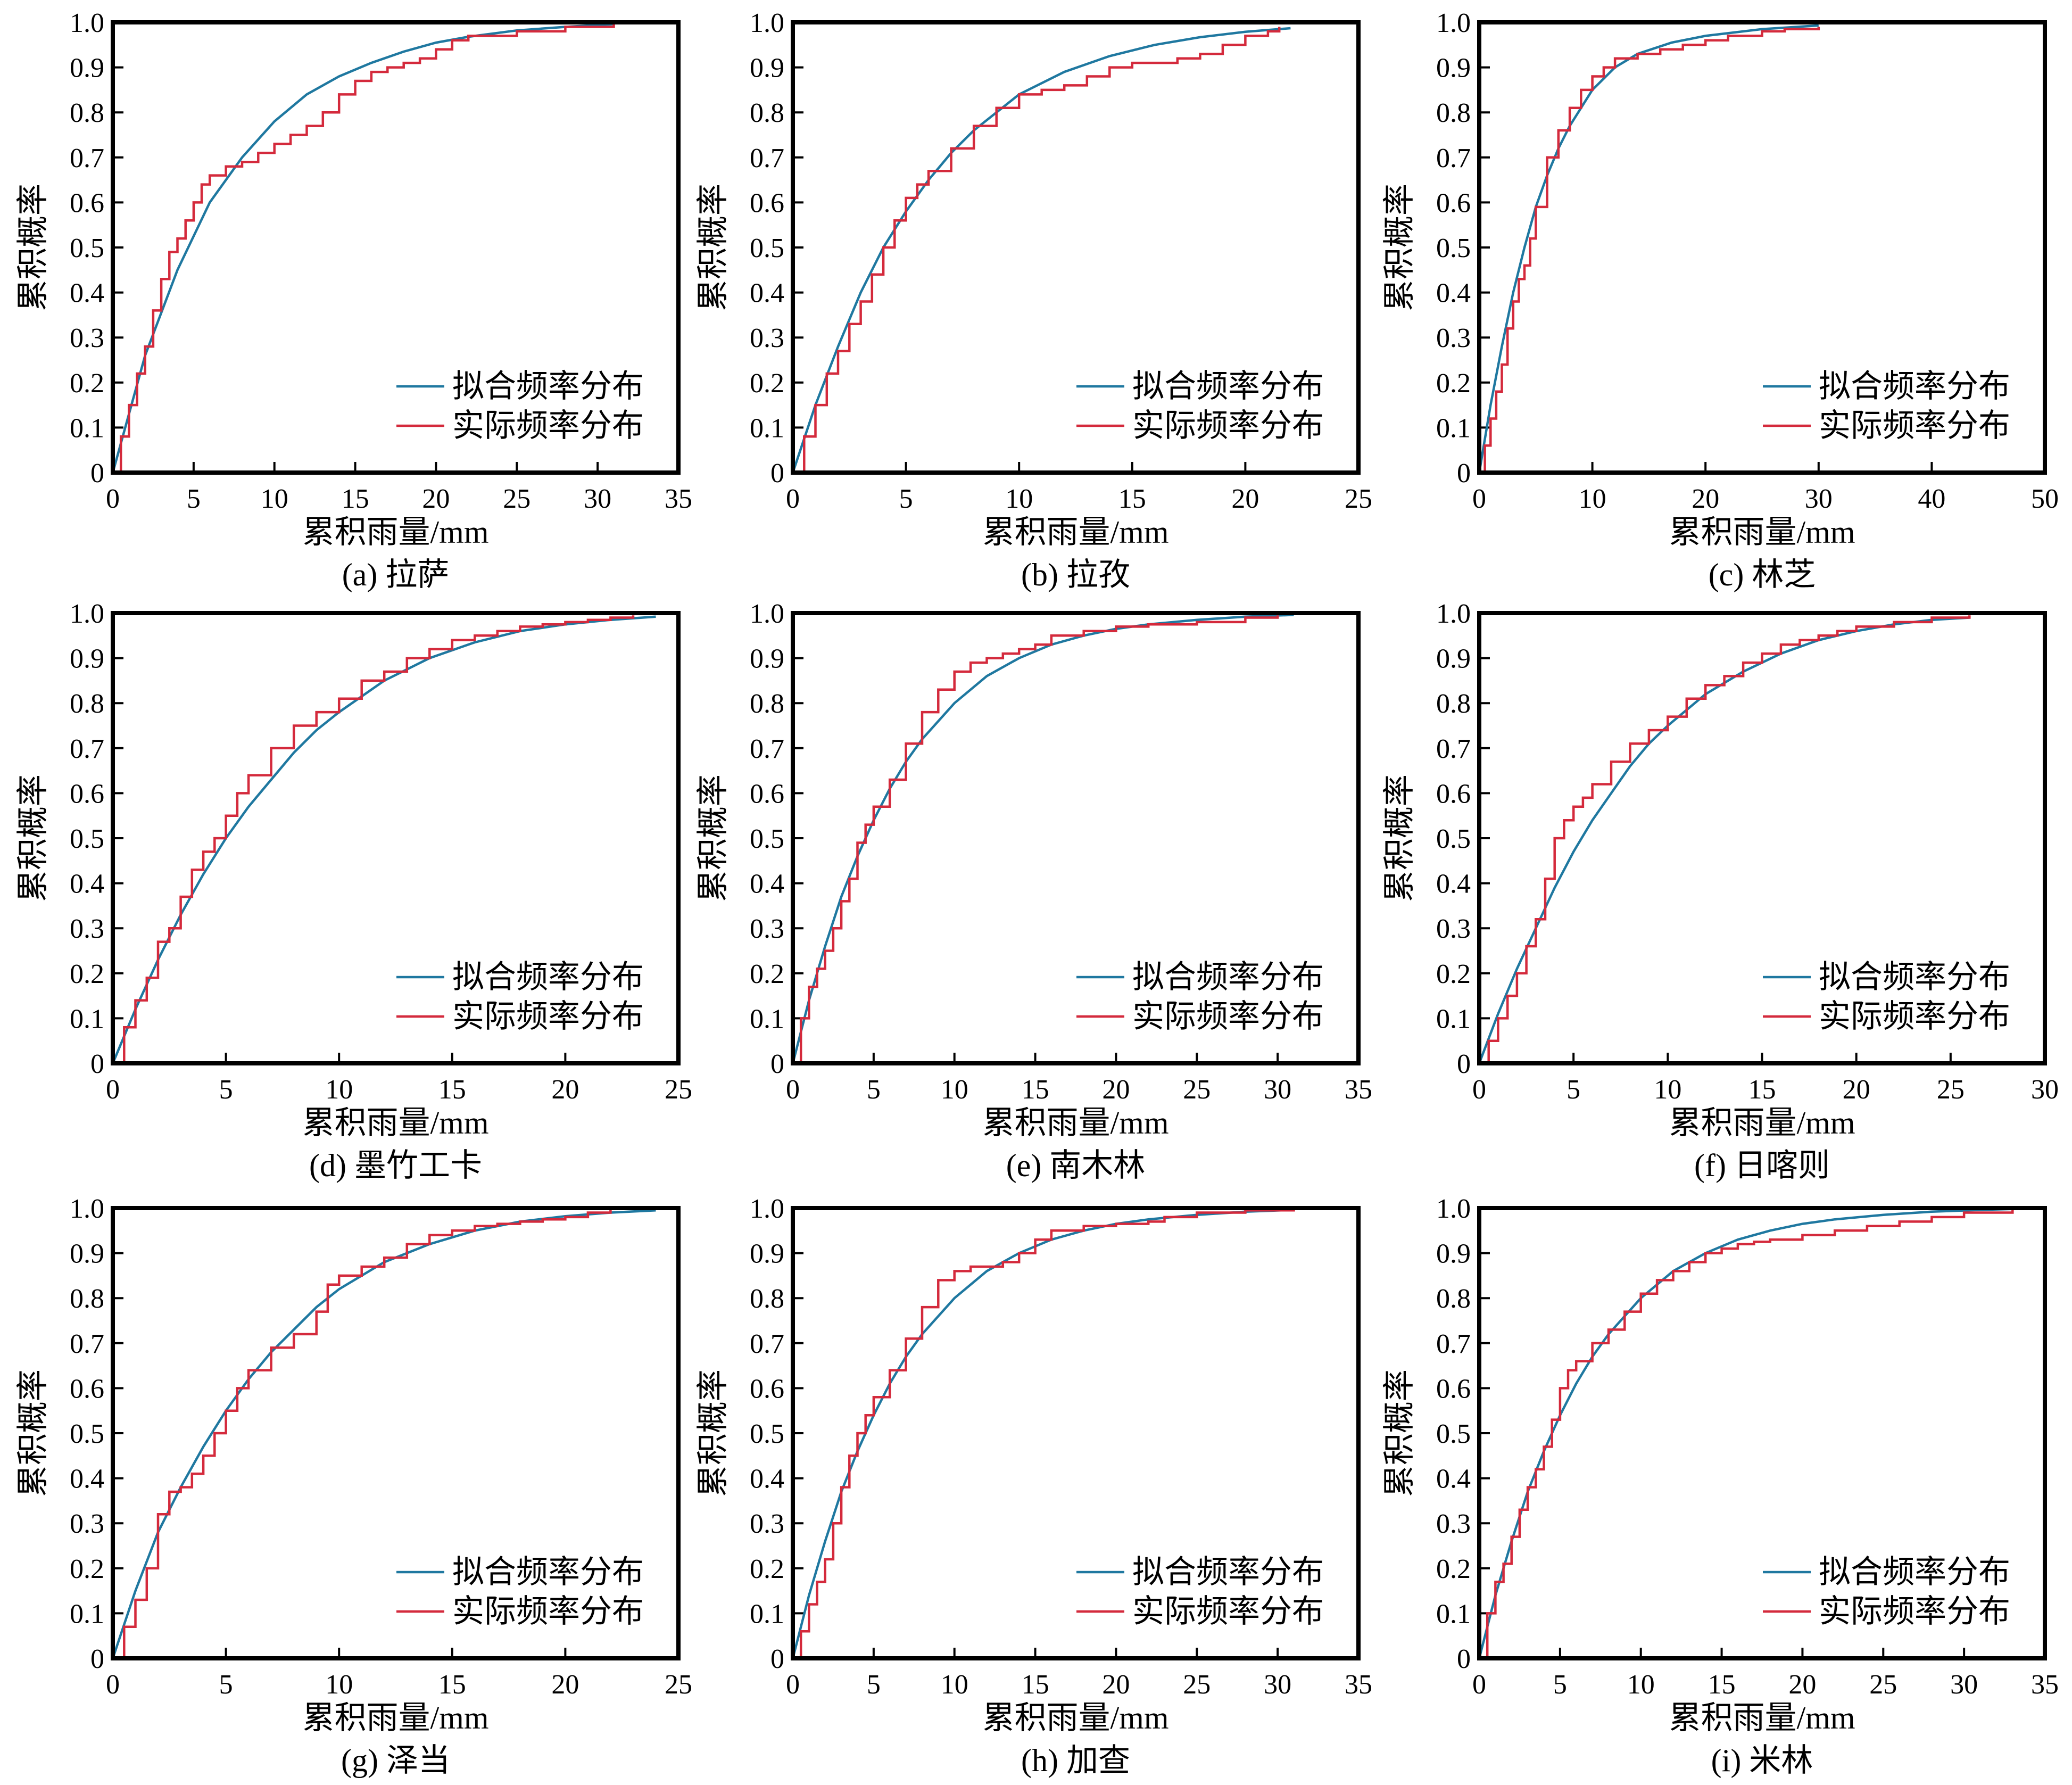 This screenshot has height=1785, width=2072. Describe the element at coordinates (396, 574) in the screenshot. I see `subplot-caption: (a) 拉萨` at that location.